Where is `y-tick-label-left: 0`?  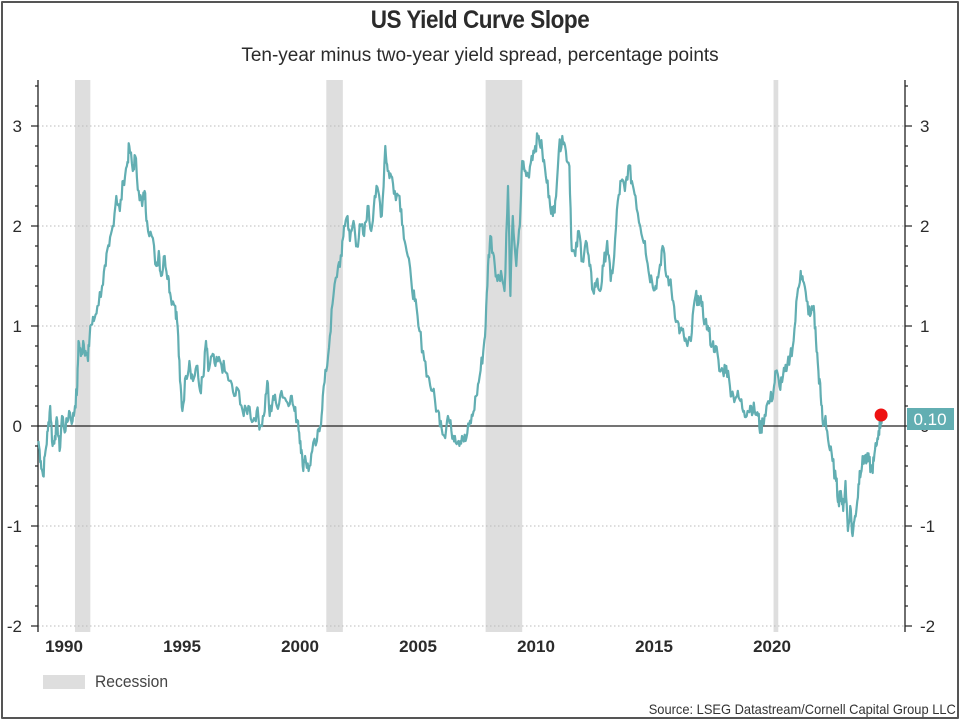
y-tick-label-left: 0 is located at coordinates (17, 426).